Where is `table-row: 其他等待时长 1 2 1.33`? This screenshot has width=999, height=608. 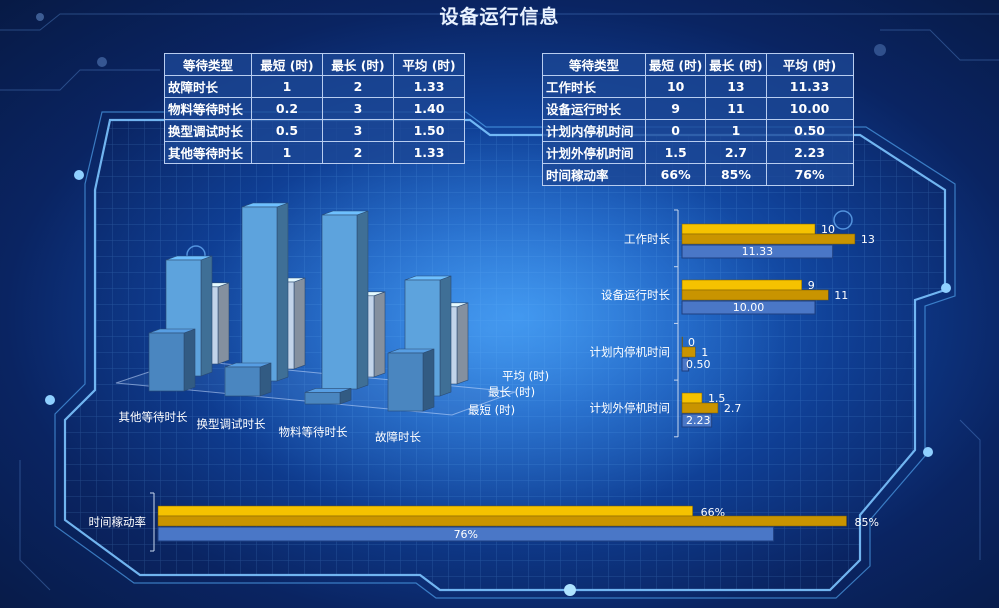
table-row: 其他等待时长 1 2 1.33 is located at coordinates (314, 152).